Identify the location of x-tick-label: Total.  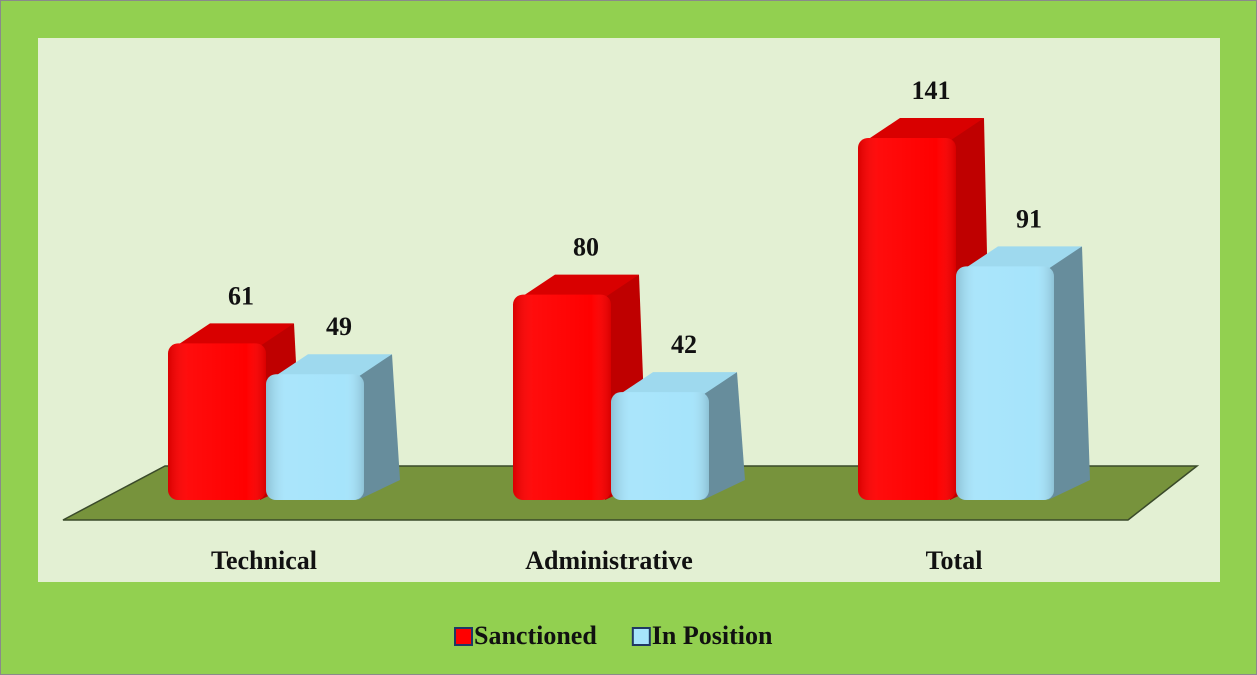
(954, 560).